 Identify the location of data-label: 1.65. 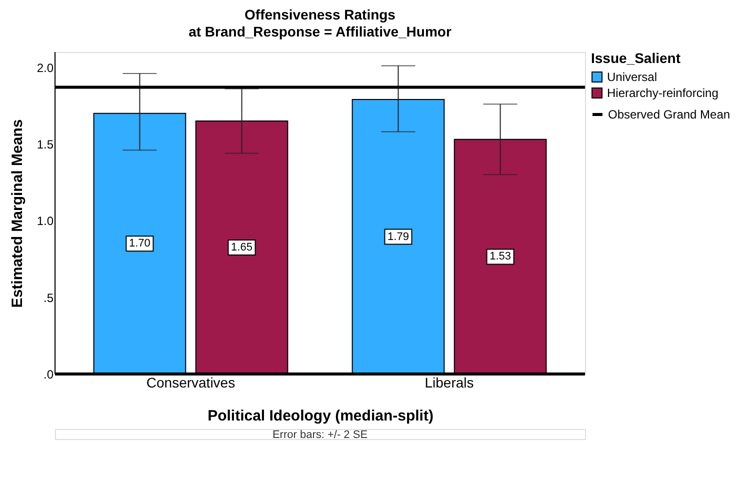
(241, 248).